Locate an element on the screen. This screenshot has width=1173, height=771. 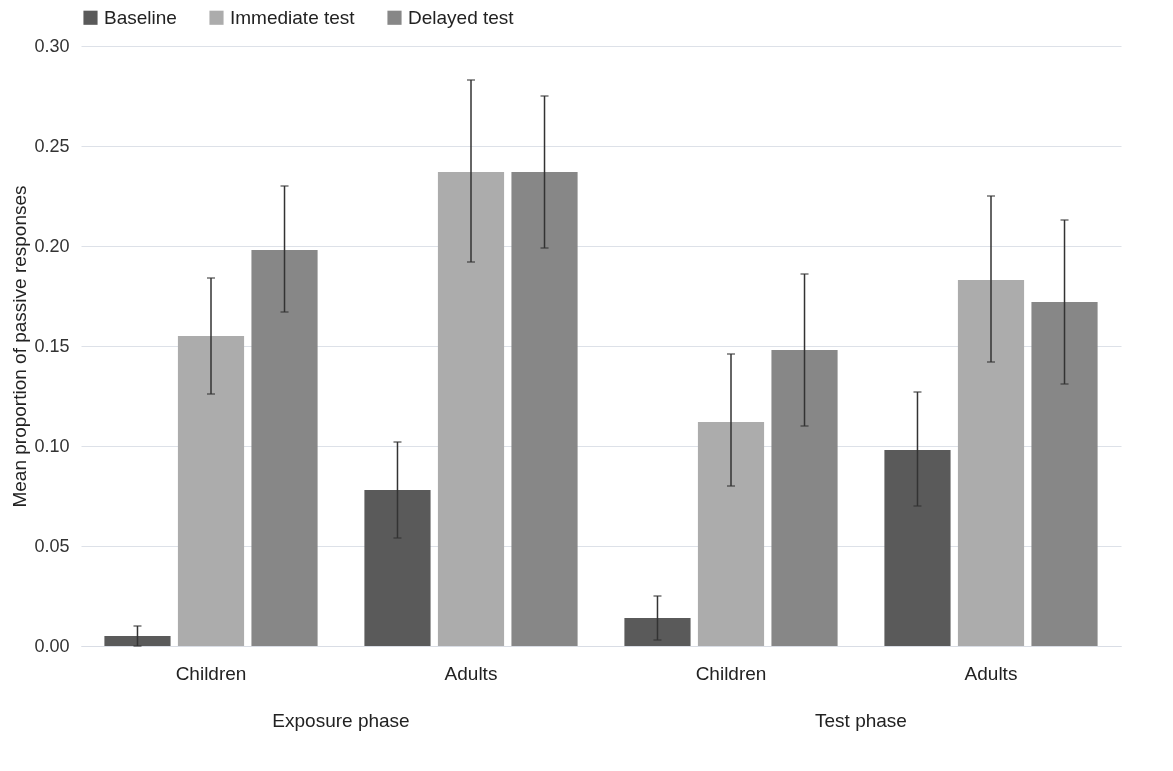
y-tick-label: 0.30 is located at coordinates (52, 45).